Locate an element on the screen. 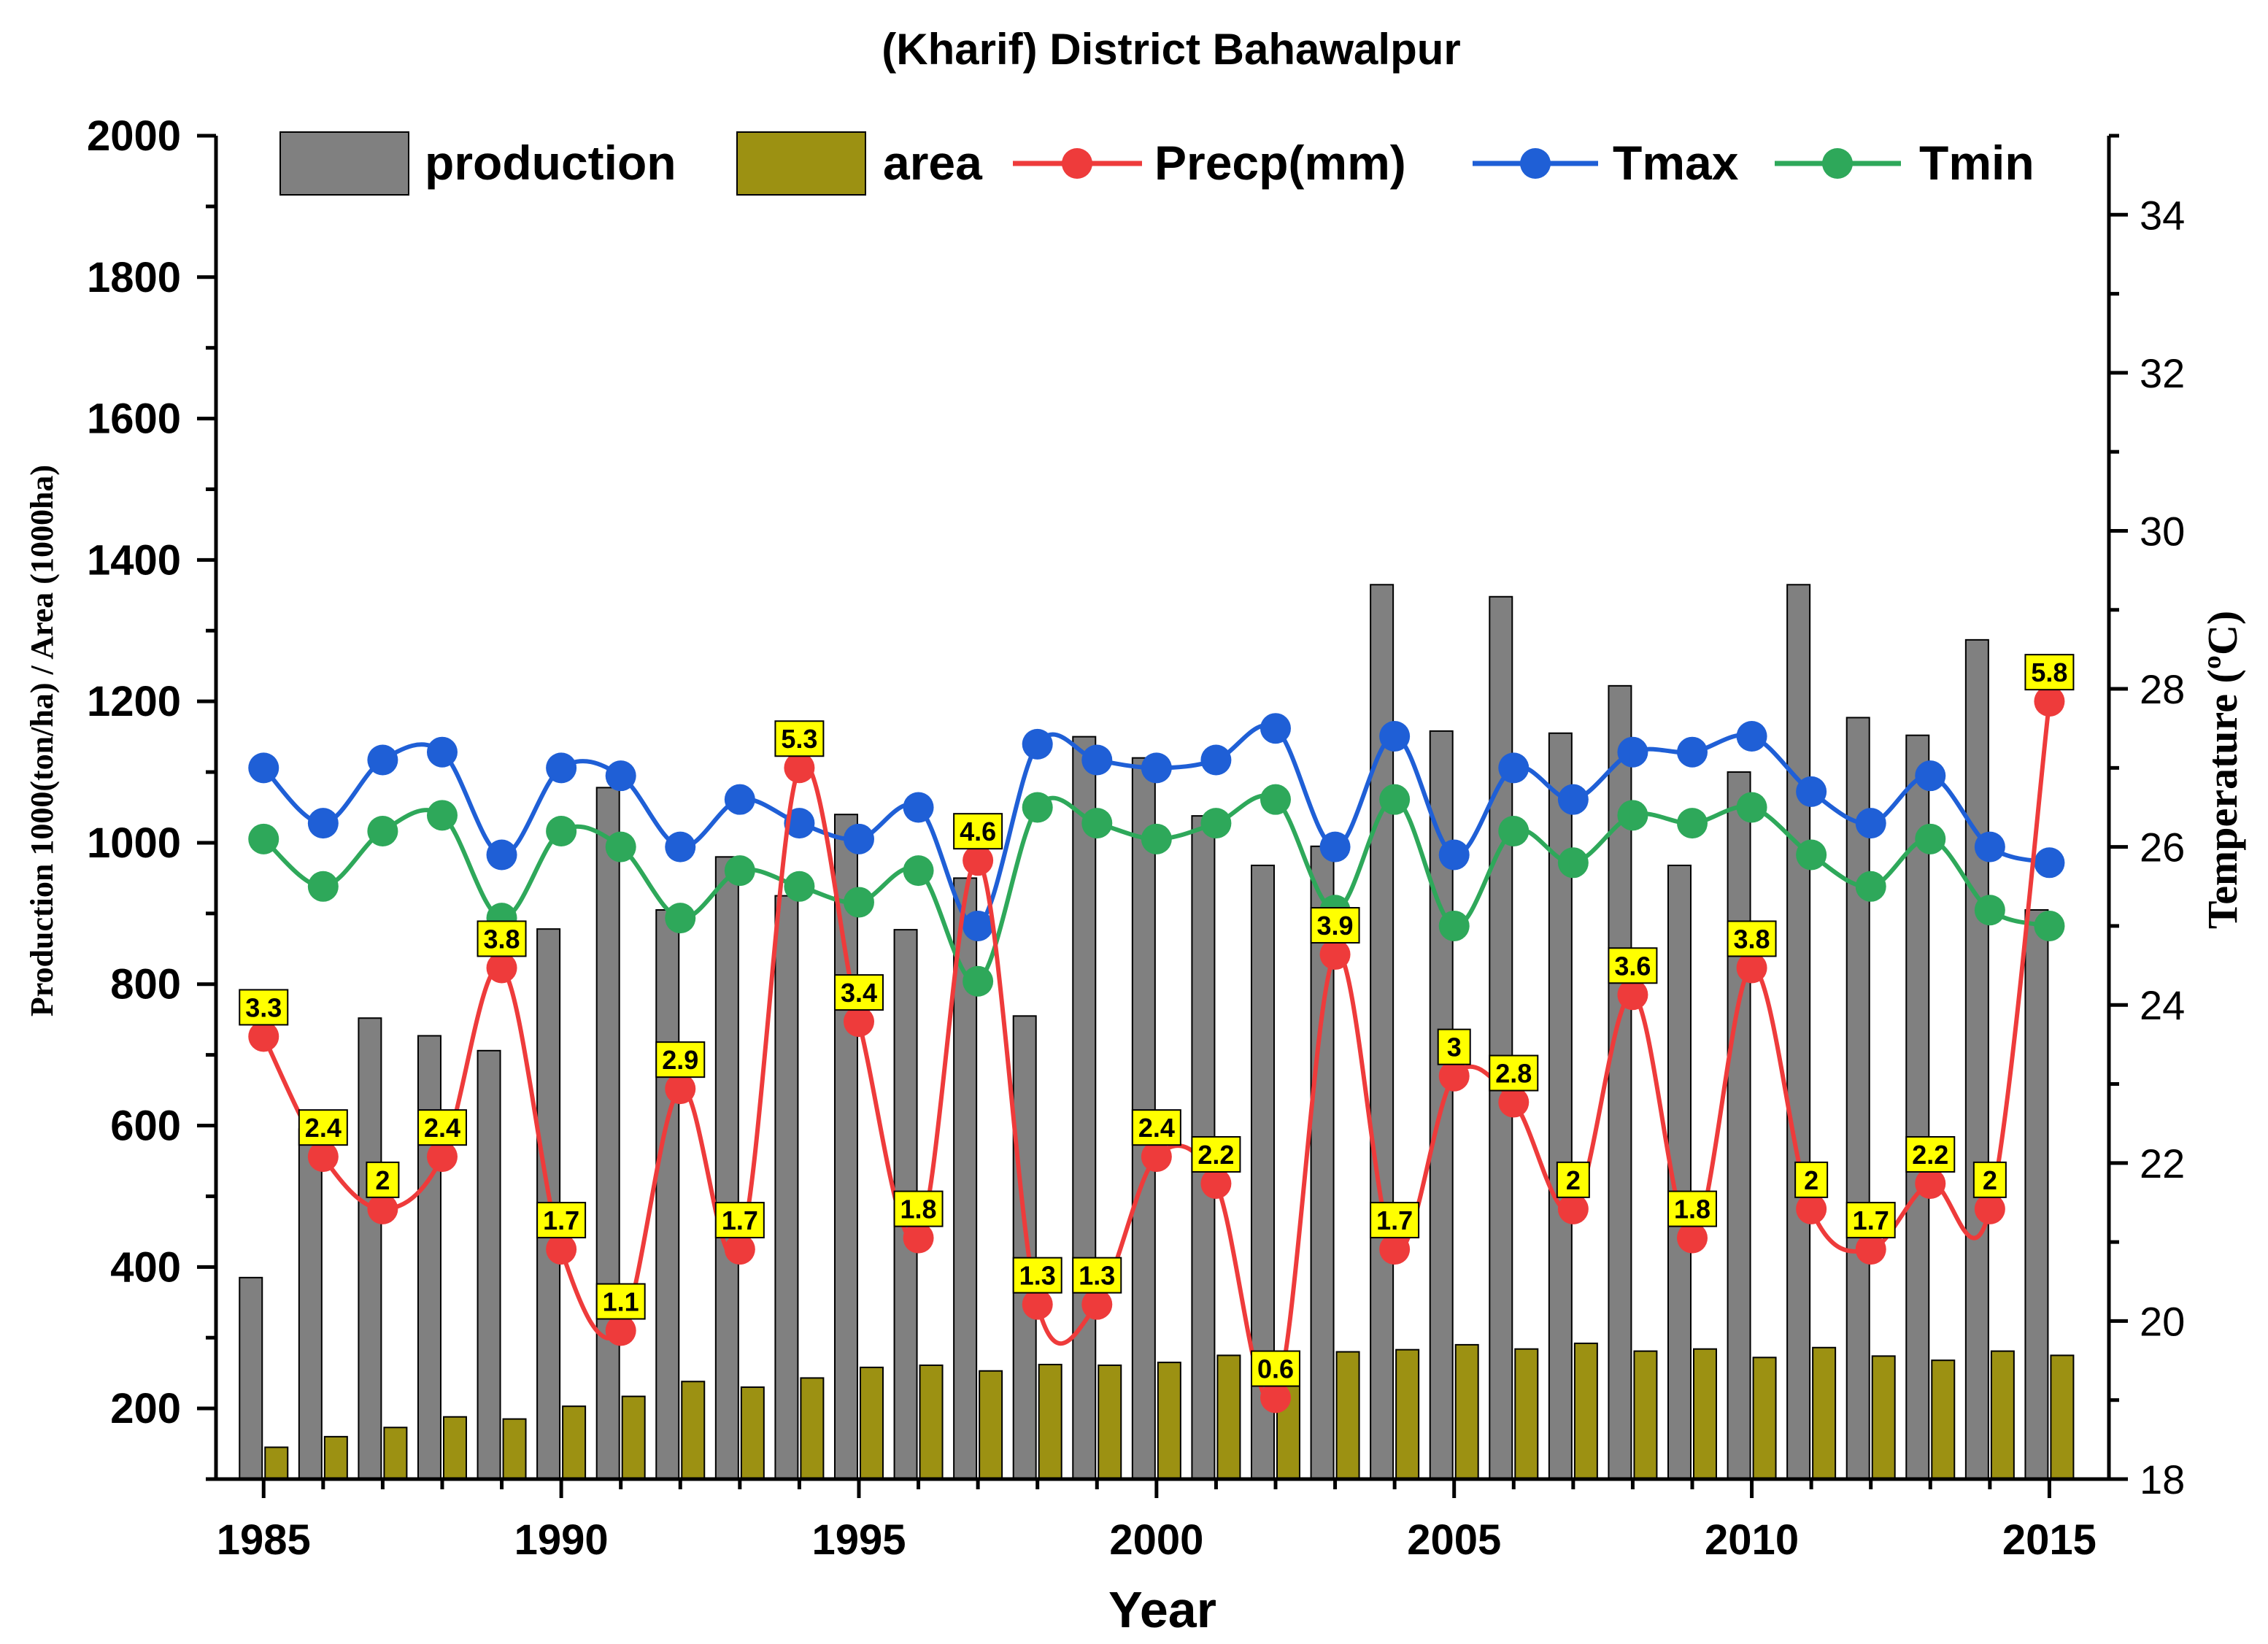 Image resolution: width=2268 pixels, height=1644 pixels. precip-label-text-1997: 4.6 is located at coordinates (978, 831).